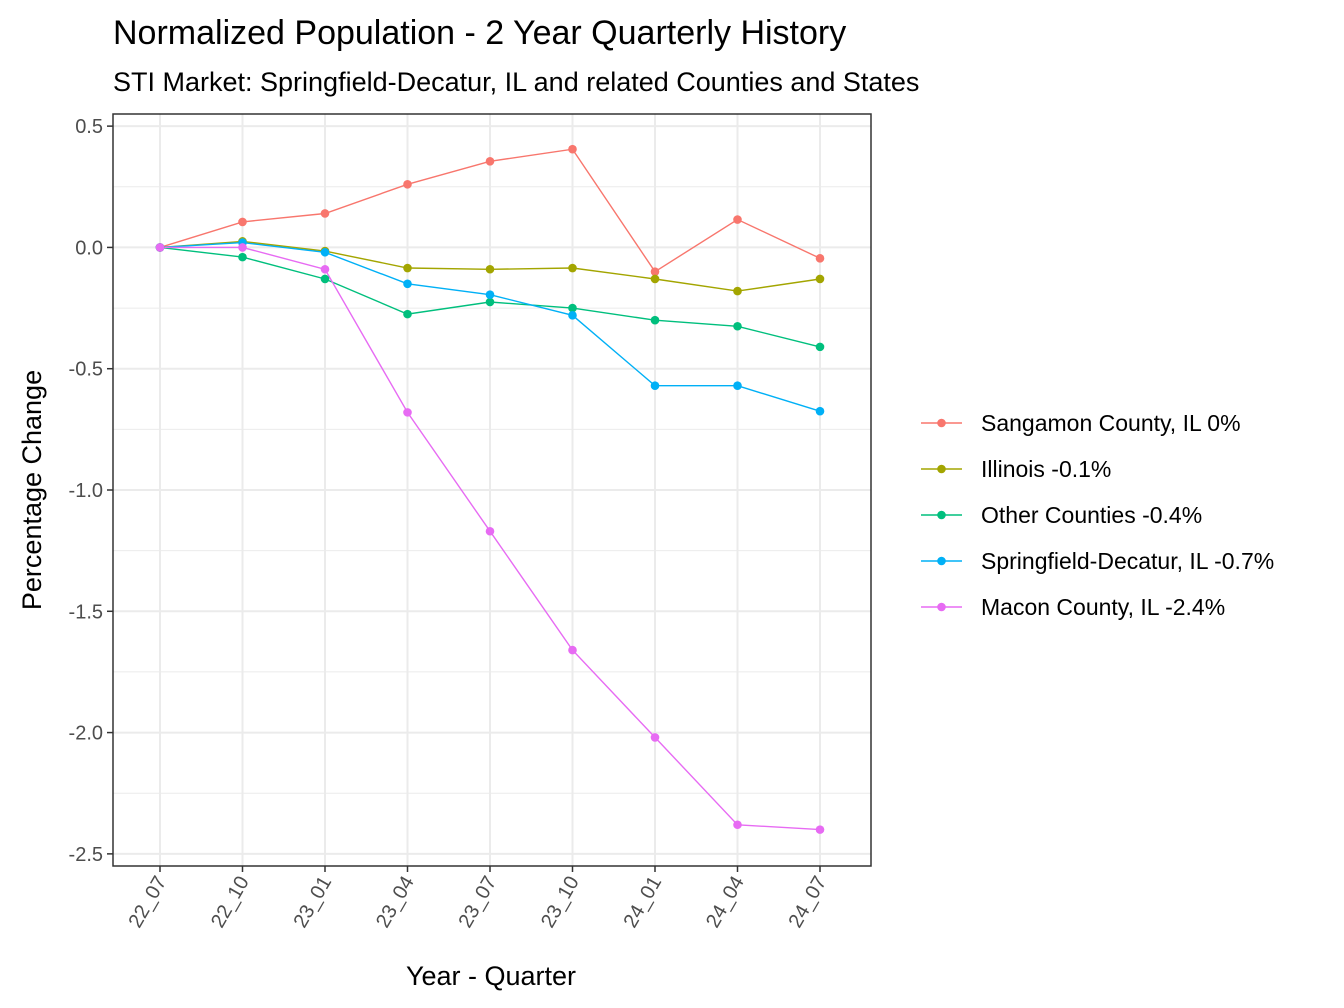  What do you see at coordinates (1111, 423) in the screenshot?
I see `legend-label: Sangamon County, IL 0%` at bounding box center [1111, 423].